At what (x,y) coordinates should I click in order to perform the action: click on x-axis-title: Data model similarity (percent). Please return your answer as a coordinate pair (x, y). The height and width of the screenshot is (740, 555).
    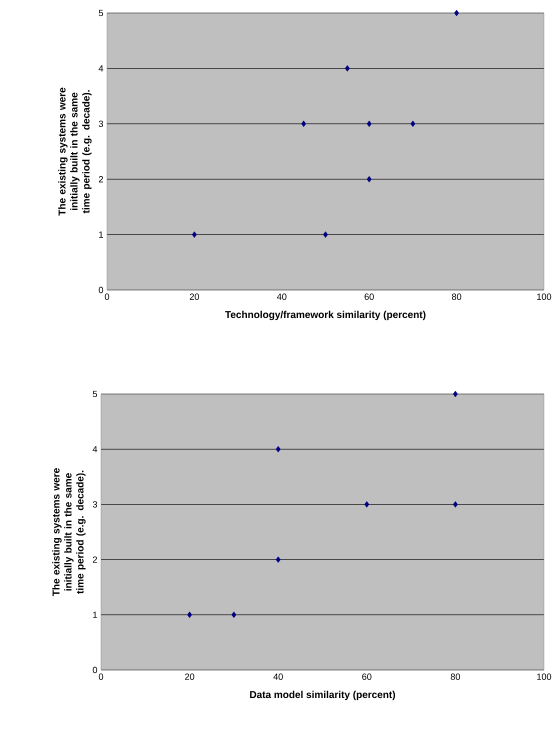
    Looking at the image, I should click on (323, 695).